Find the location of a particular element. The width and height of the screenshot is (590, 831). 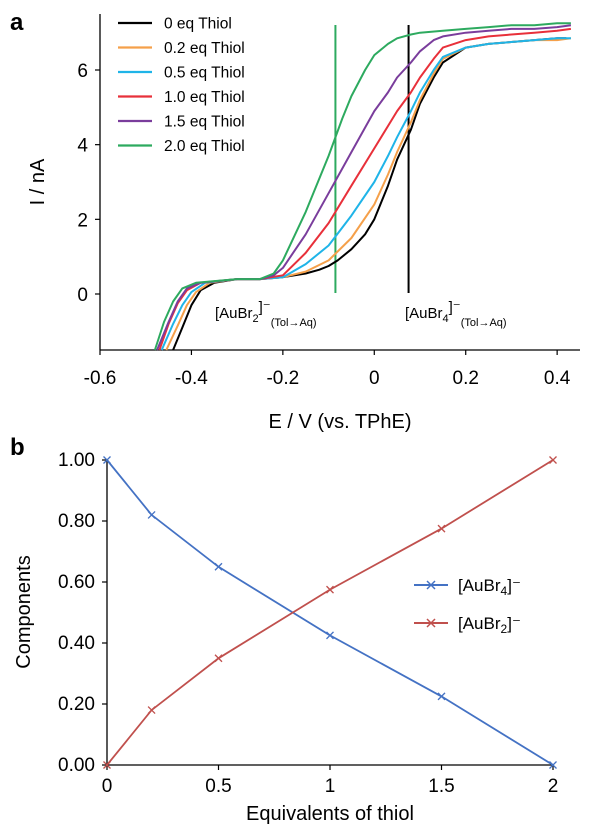

panel-b-x-axis-label: Equivalents of thiol is located at coordinates (330, 814).